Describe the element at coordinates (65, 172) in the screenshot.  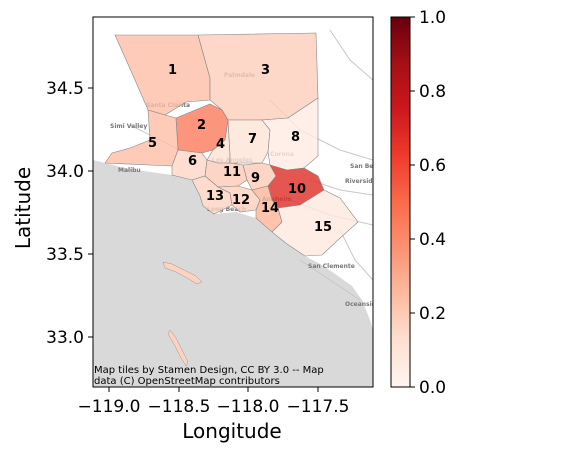
I see `y-tick-label: 34.0` at that location.